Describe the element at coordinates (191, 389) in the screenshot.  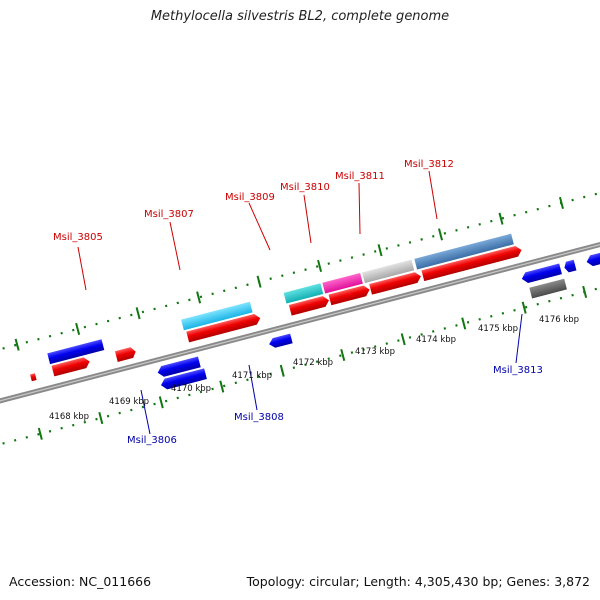
I see `tick-label: 4170 kbp` at that location.